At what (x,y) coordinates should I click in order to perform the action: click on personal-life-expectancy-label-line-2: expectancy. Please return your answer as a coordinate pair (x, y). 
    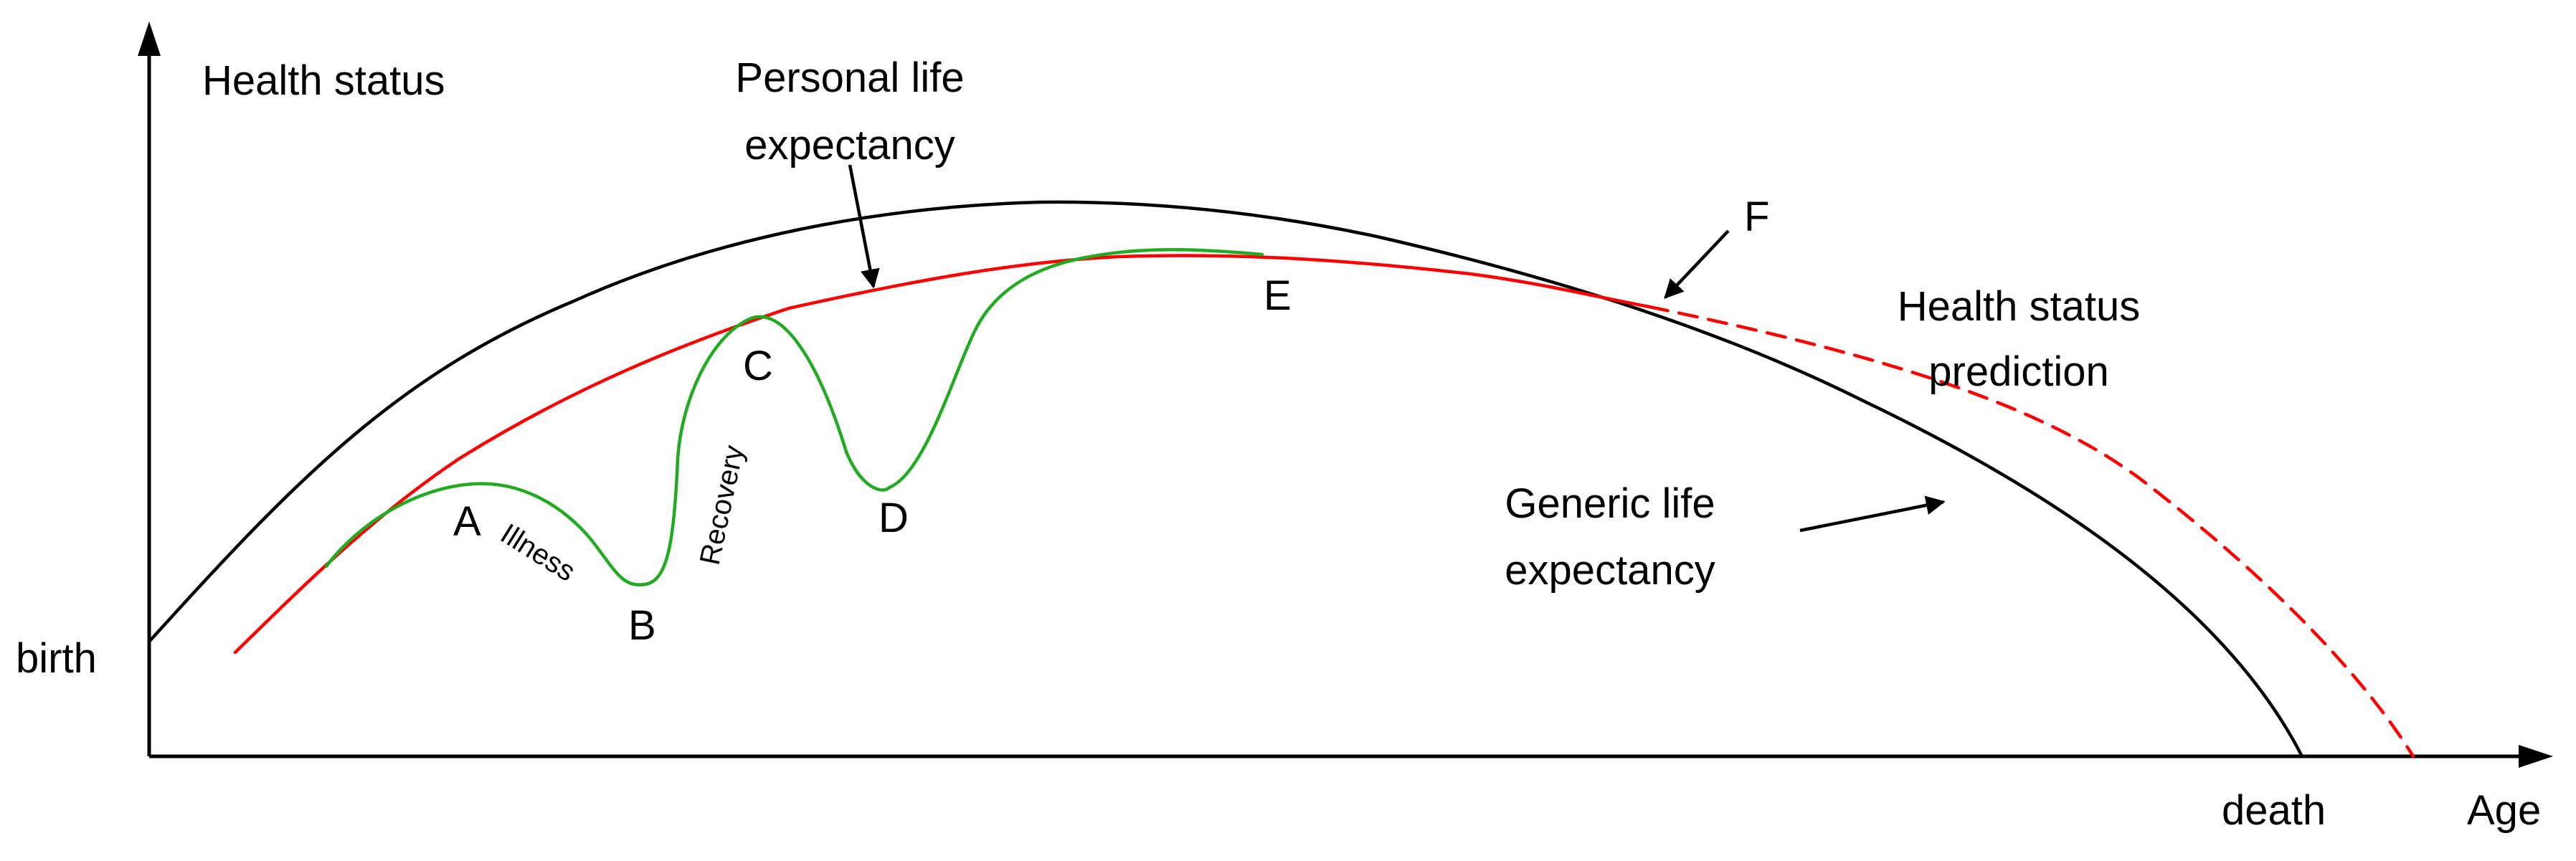
    Looking at the image, I should click on (849, 145).